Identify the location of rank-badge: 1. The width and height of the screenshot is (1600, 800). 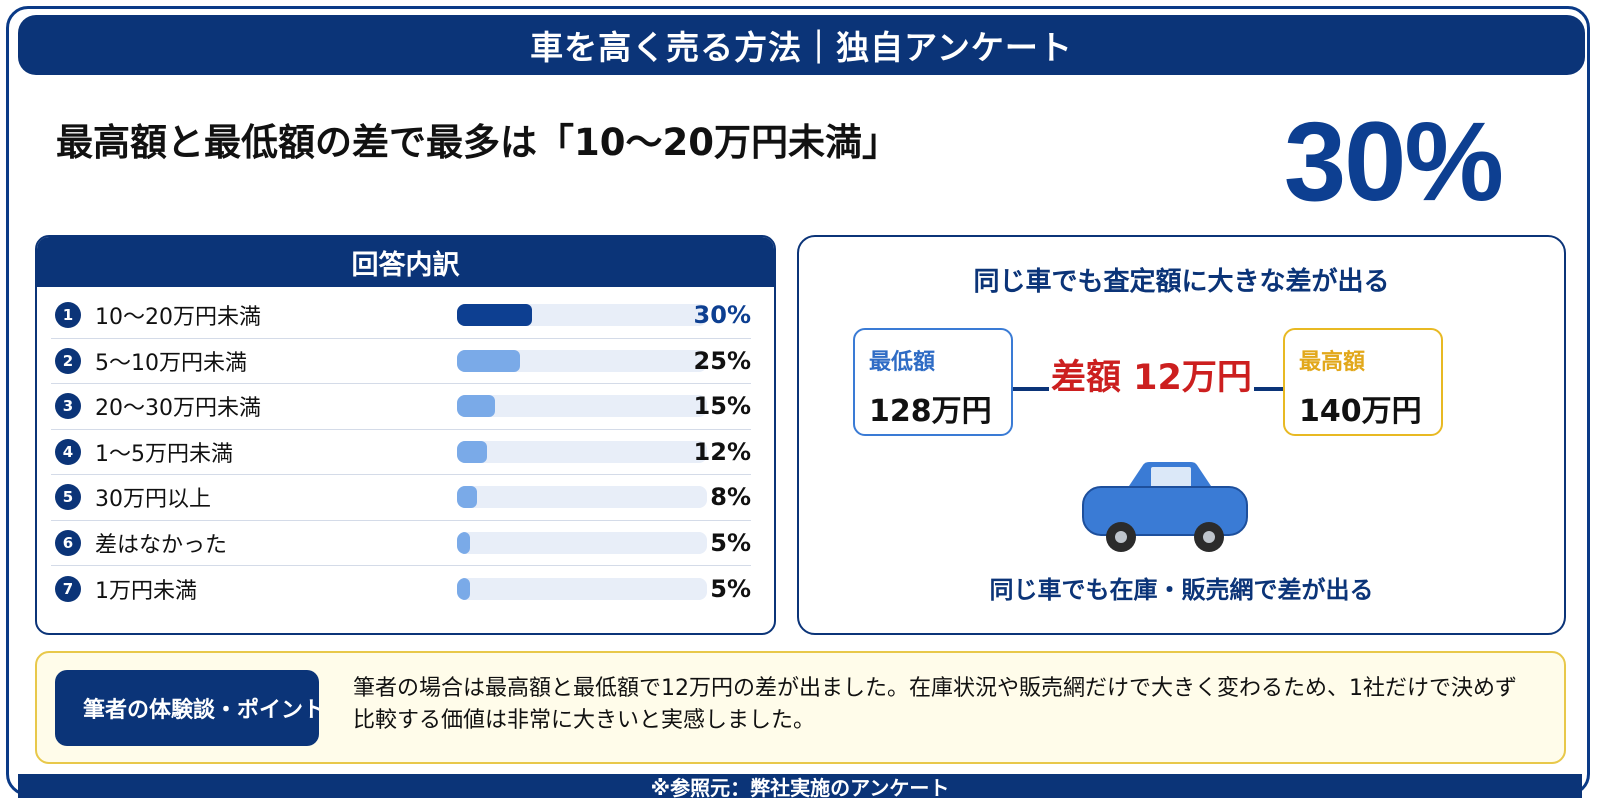
(68, 315).